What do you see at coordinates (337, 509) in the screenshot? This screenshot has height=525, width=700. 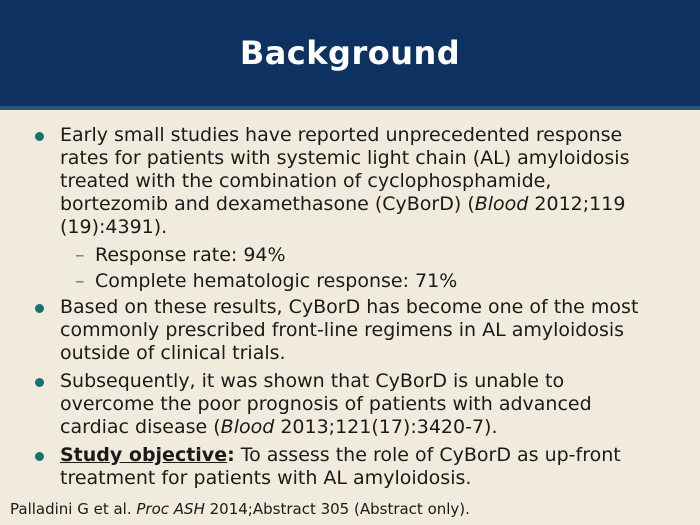 I see `text-run: 2014;Abstract 305 (Abstract only).` at bounding box center [337, 509].